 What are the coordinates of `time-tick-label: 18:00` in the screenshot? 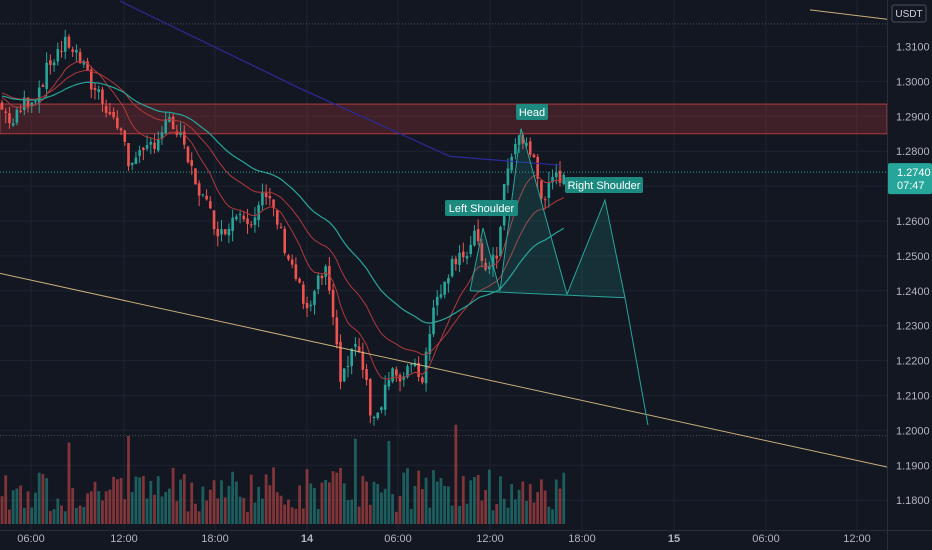 It's located at (582, 539).